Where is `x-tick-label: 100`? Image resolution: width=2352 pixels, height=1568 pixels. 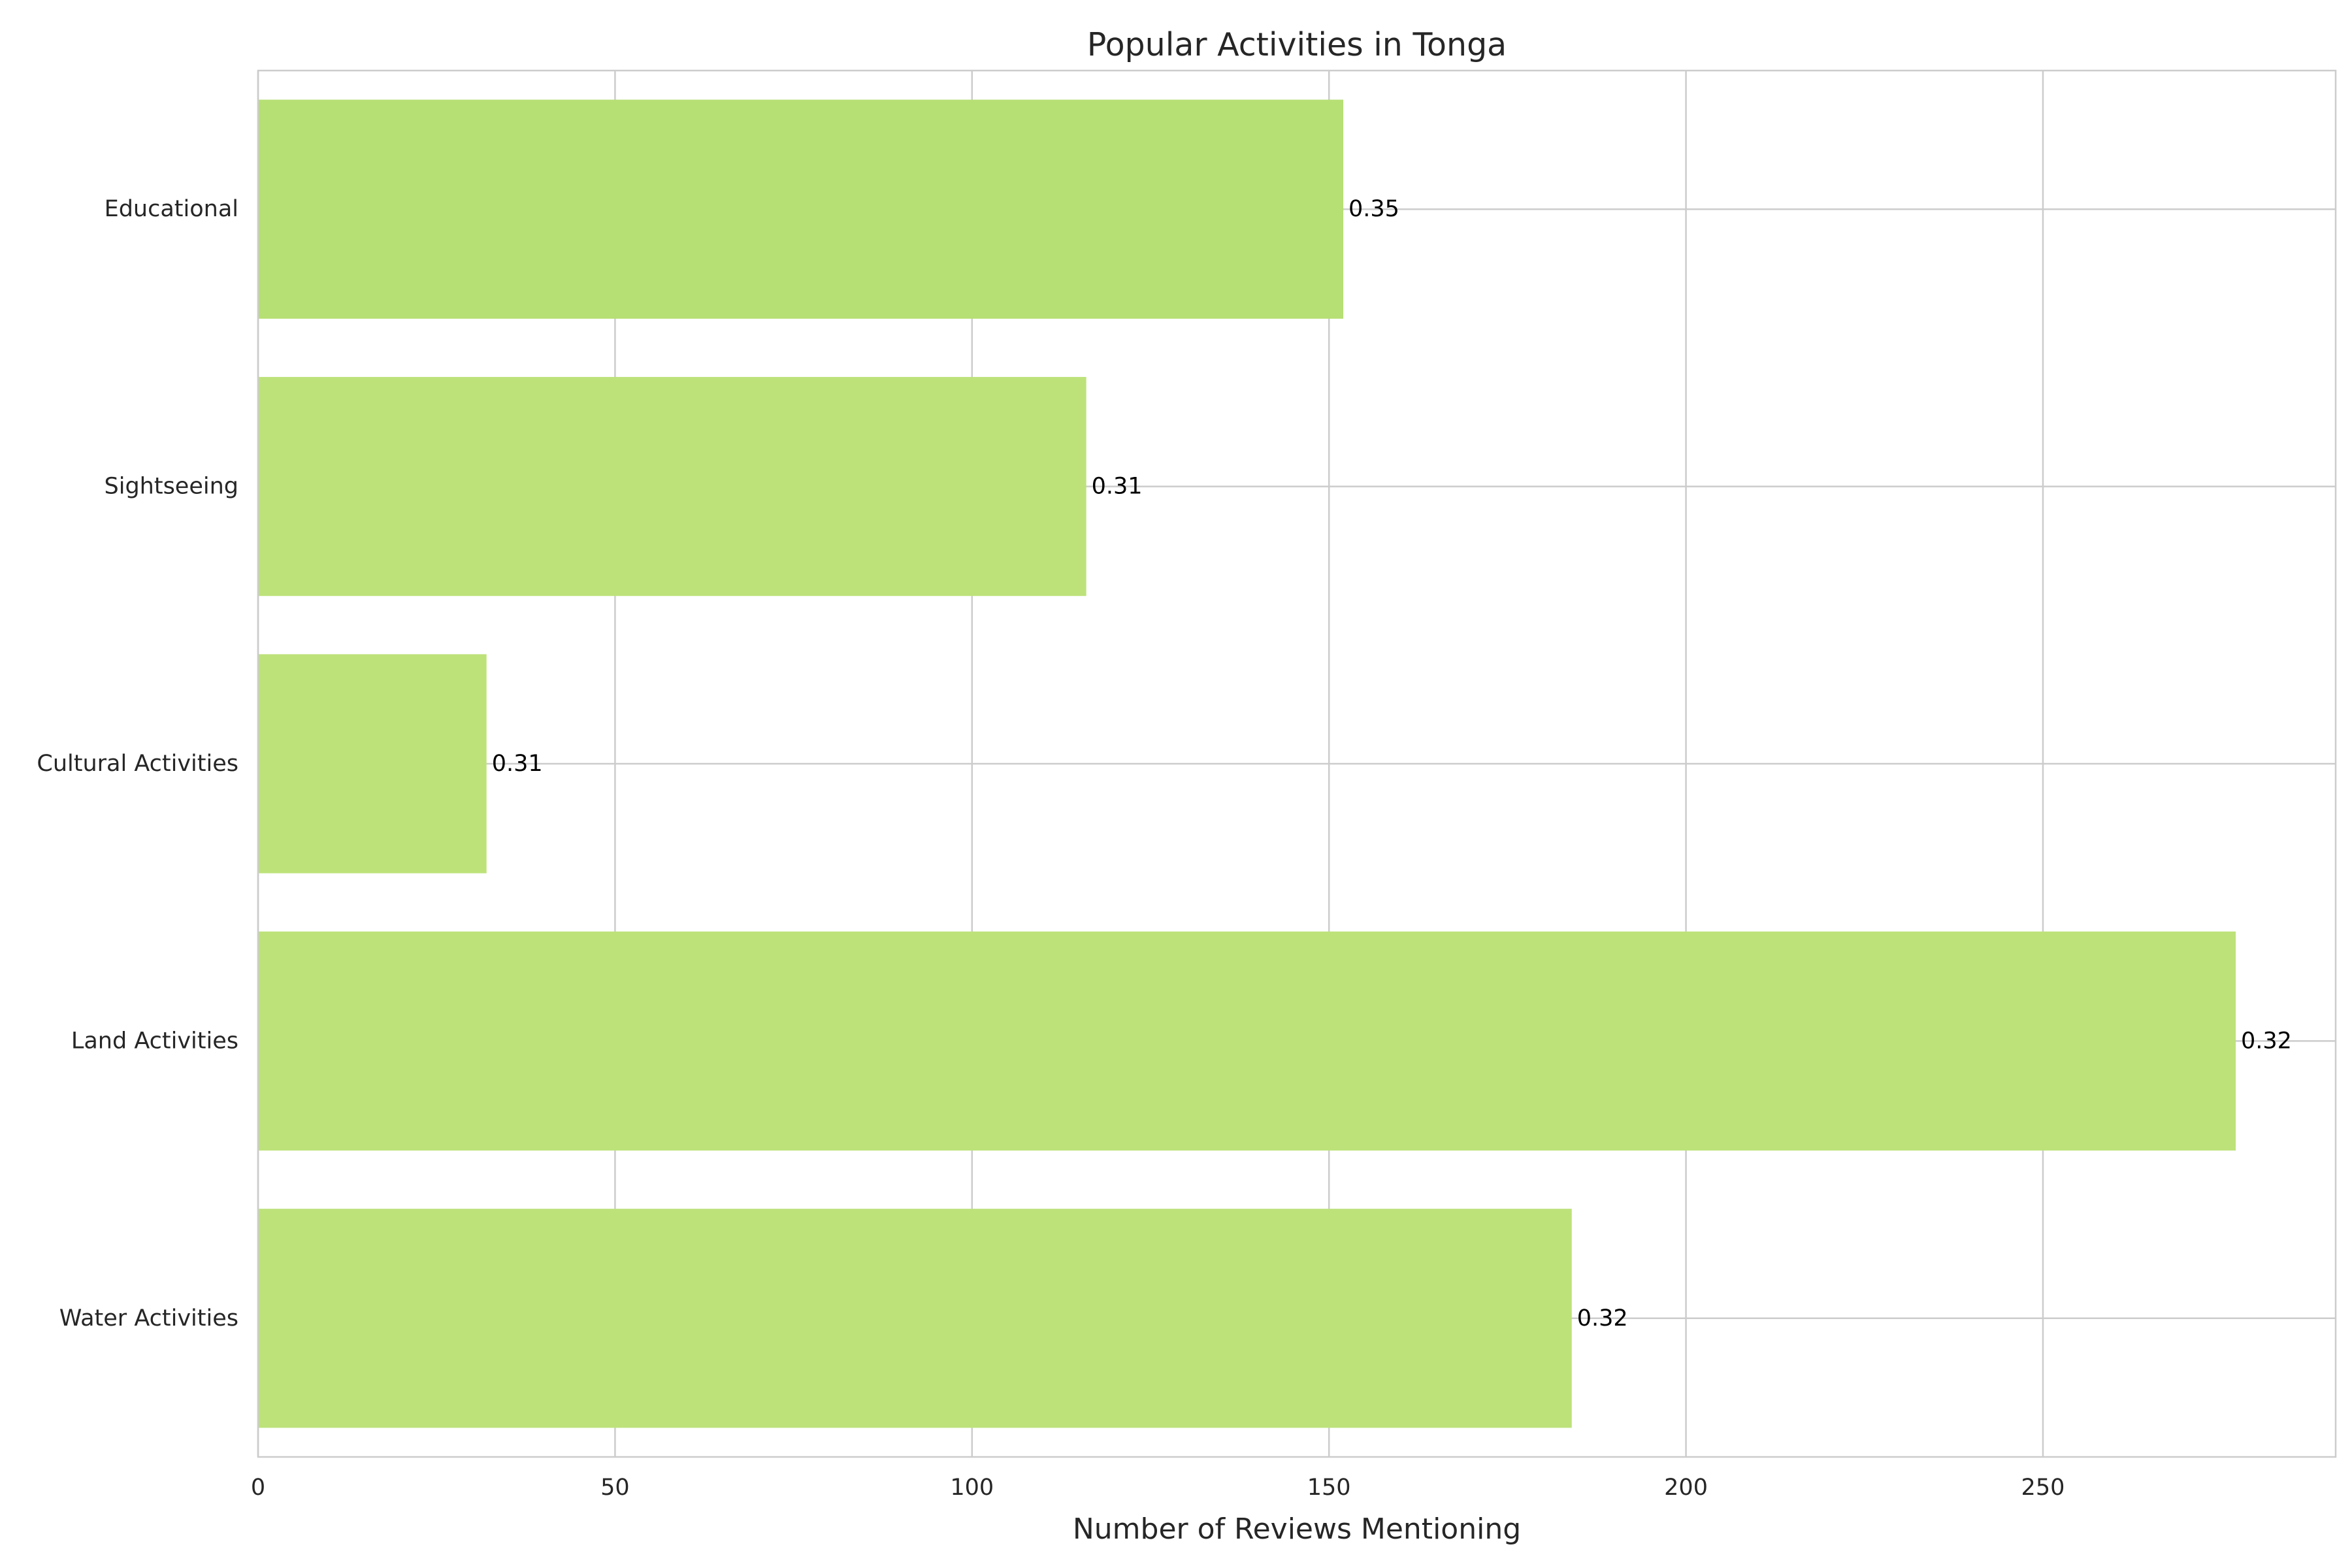 x-tick-label: 100 is located at coordinates (972, 1488).